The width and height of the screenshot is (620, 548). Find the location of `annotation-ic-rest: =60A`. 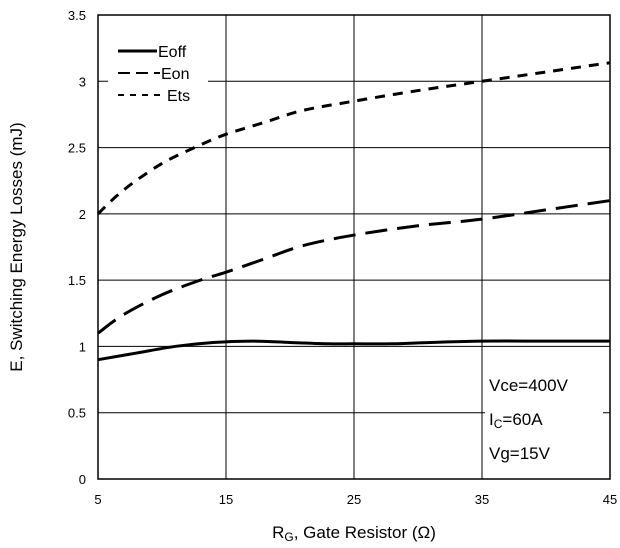

annotation-ic-rest: =60A is located at coordinates (522, 419).